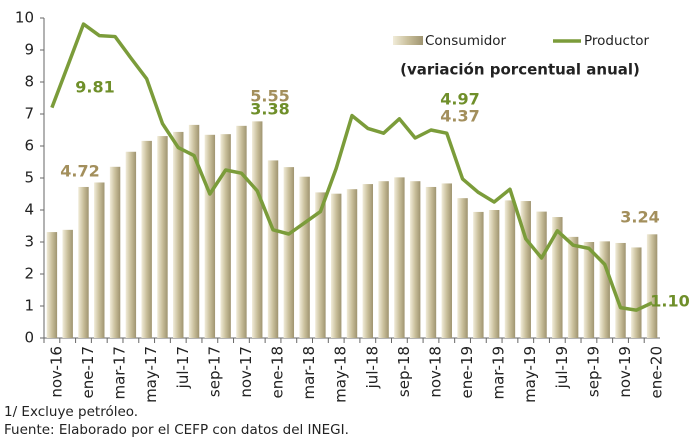 This screenshot has height=441, width=689. What do you see at coordinates (341, 374) in the screenshot?
I see `x-tick-label: may-18` at bounding box center [341, 374].